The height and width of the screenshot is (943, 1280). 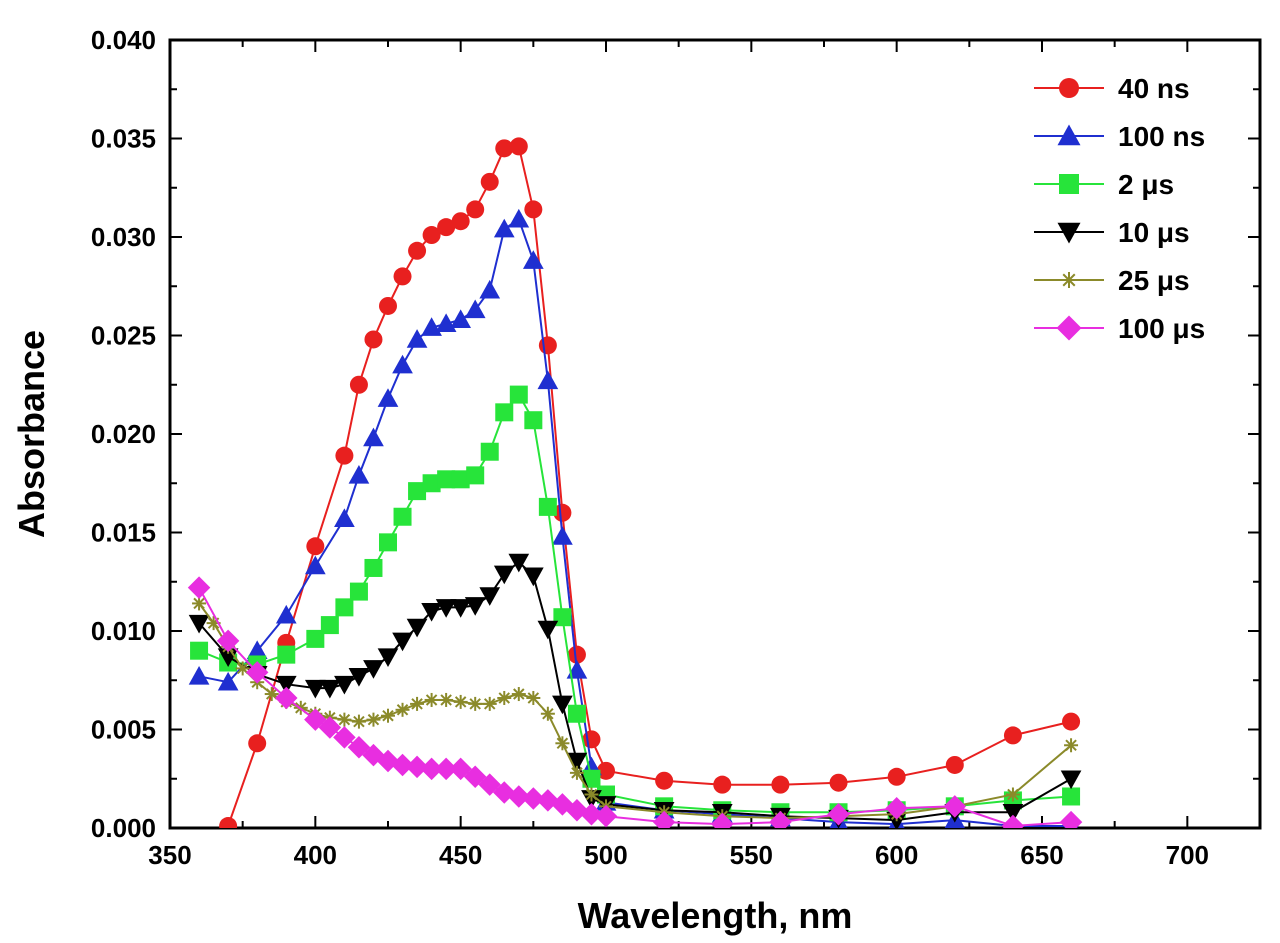 I want to click on y-tick-label: 0.035, so click(x=123, y=139).